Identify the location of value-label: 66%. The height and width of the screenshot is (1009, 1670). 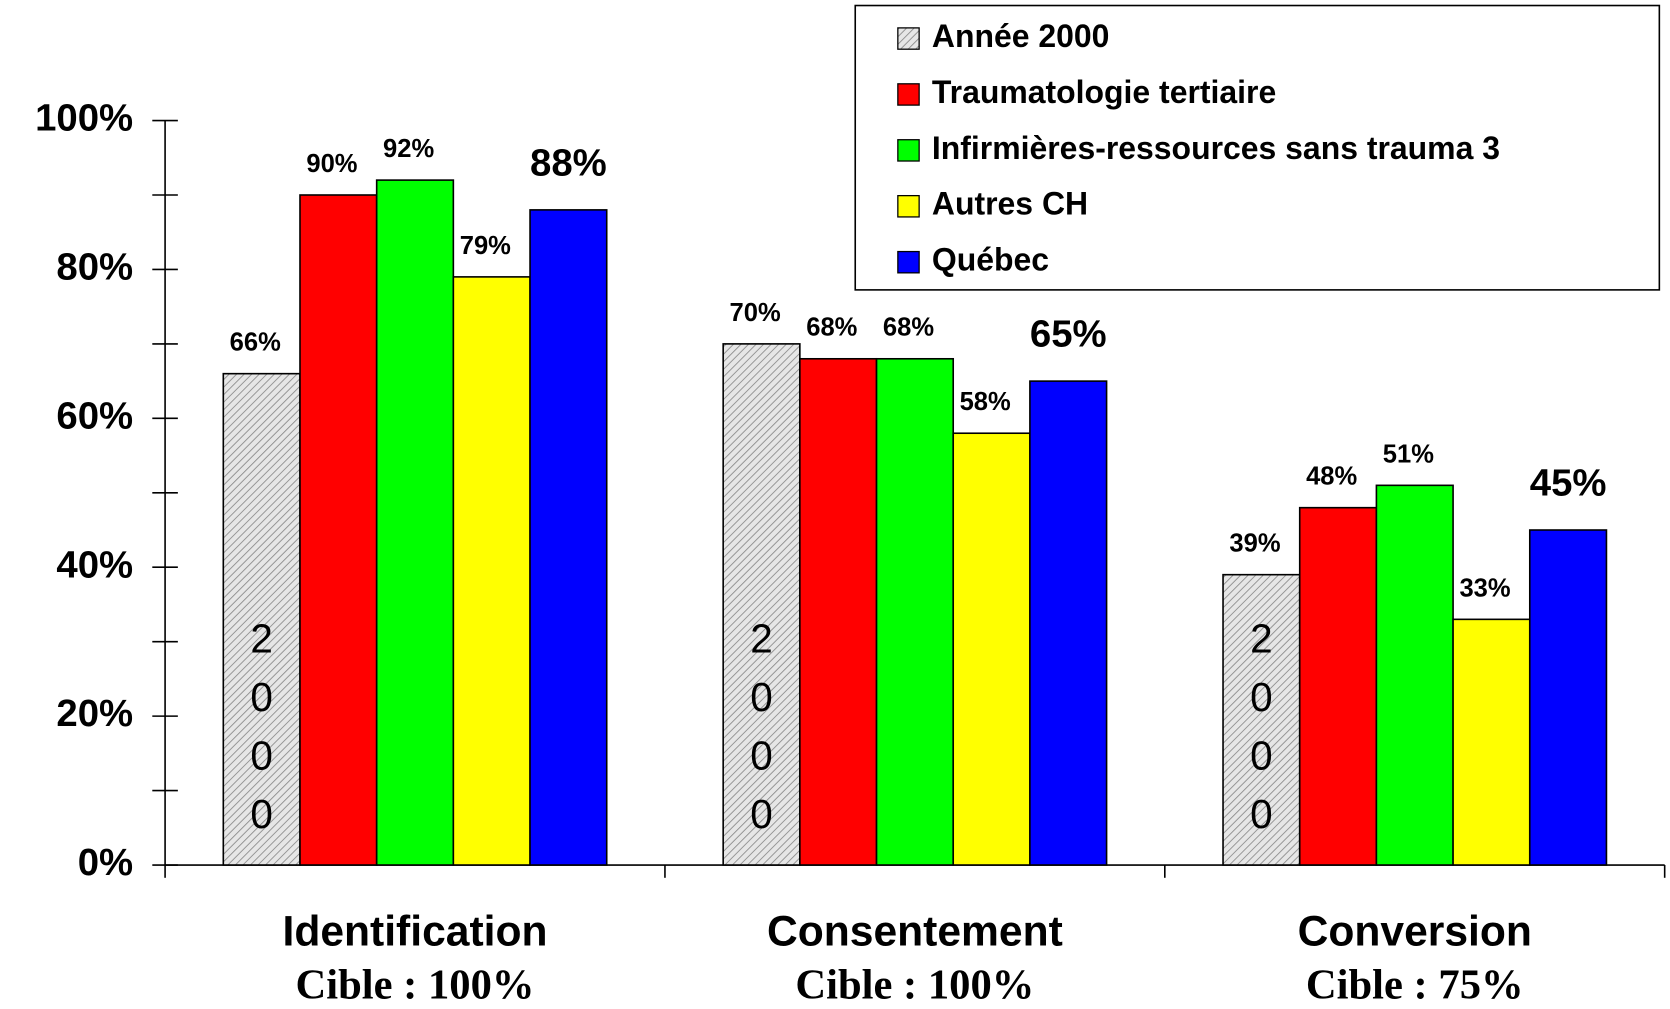
(255, 343).